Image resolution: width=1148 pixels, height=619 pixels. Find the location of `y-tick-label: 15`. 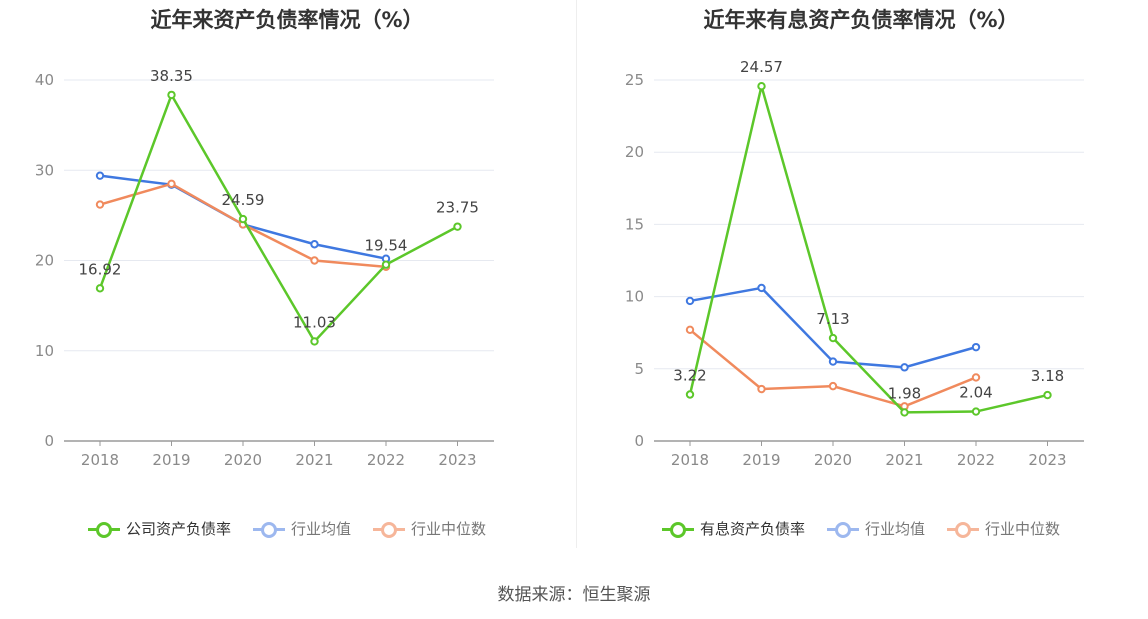

y-tick-label: 15 is located at coordinates (634, 224).